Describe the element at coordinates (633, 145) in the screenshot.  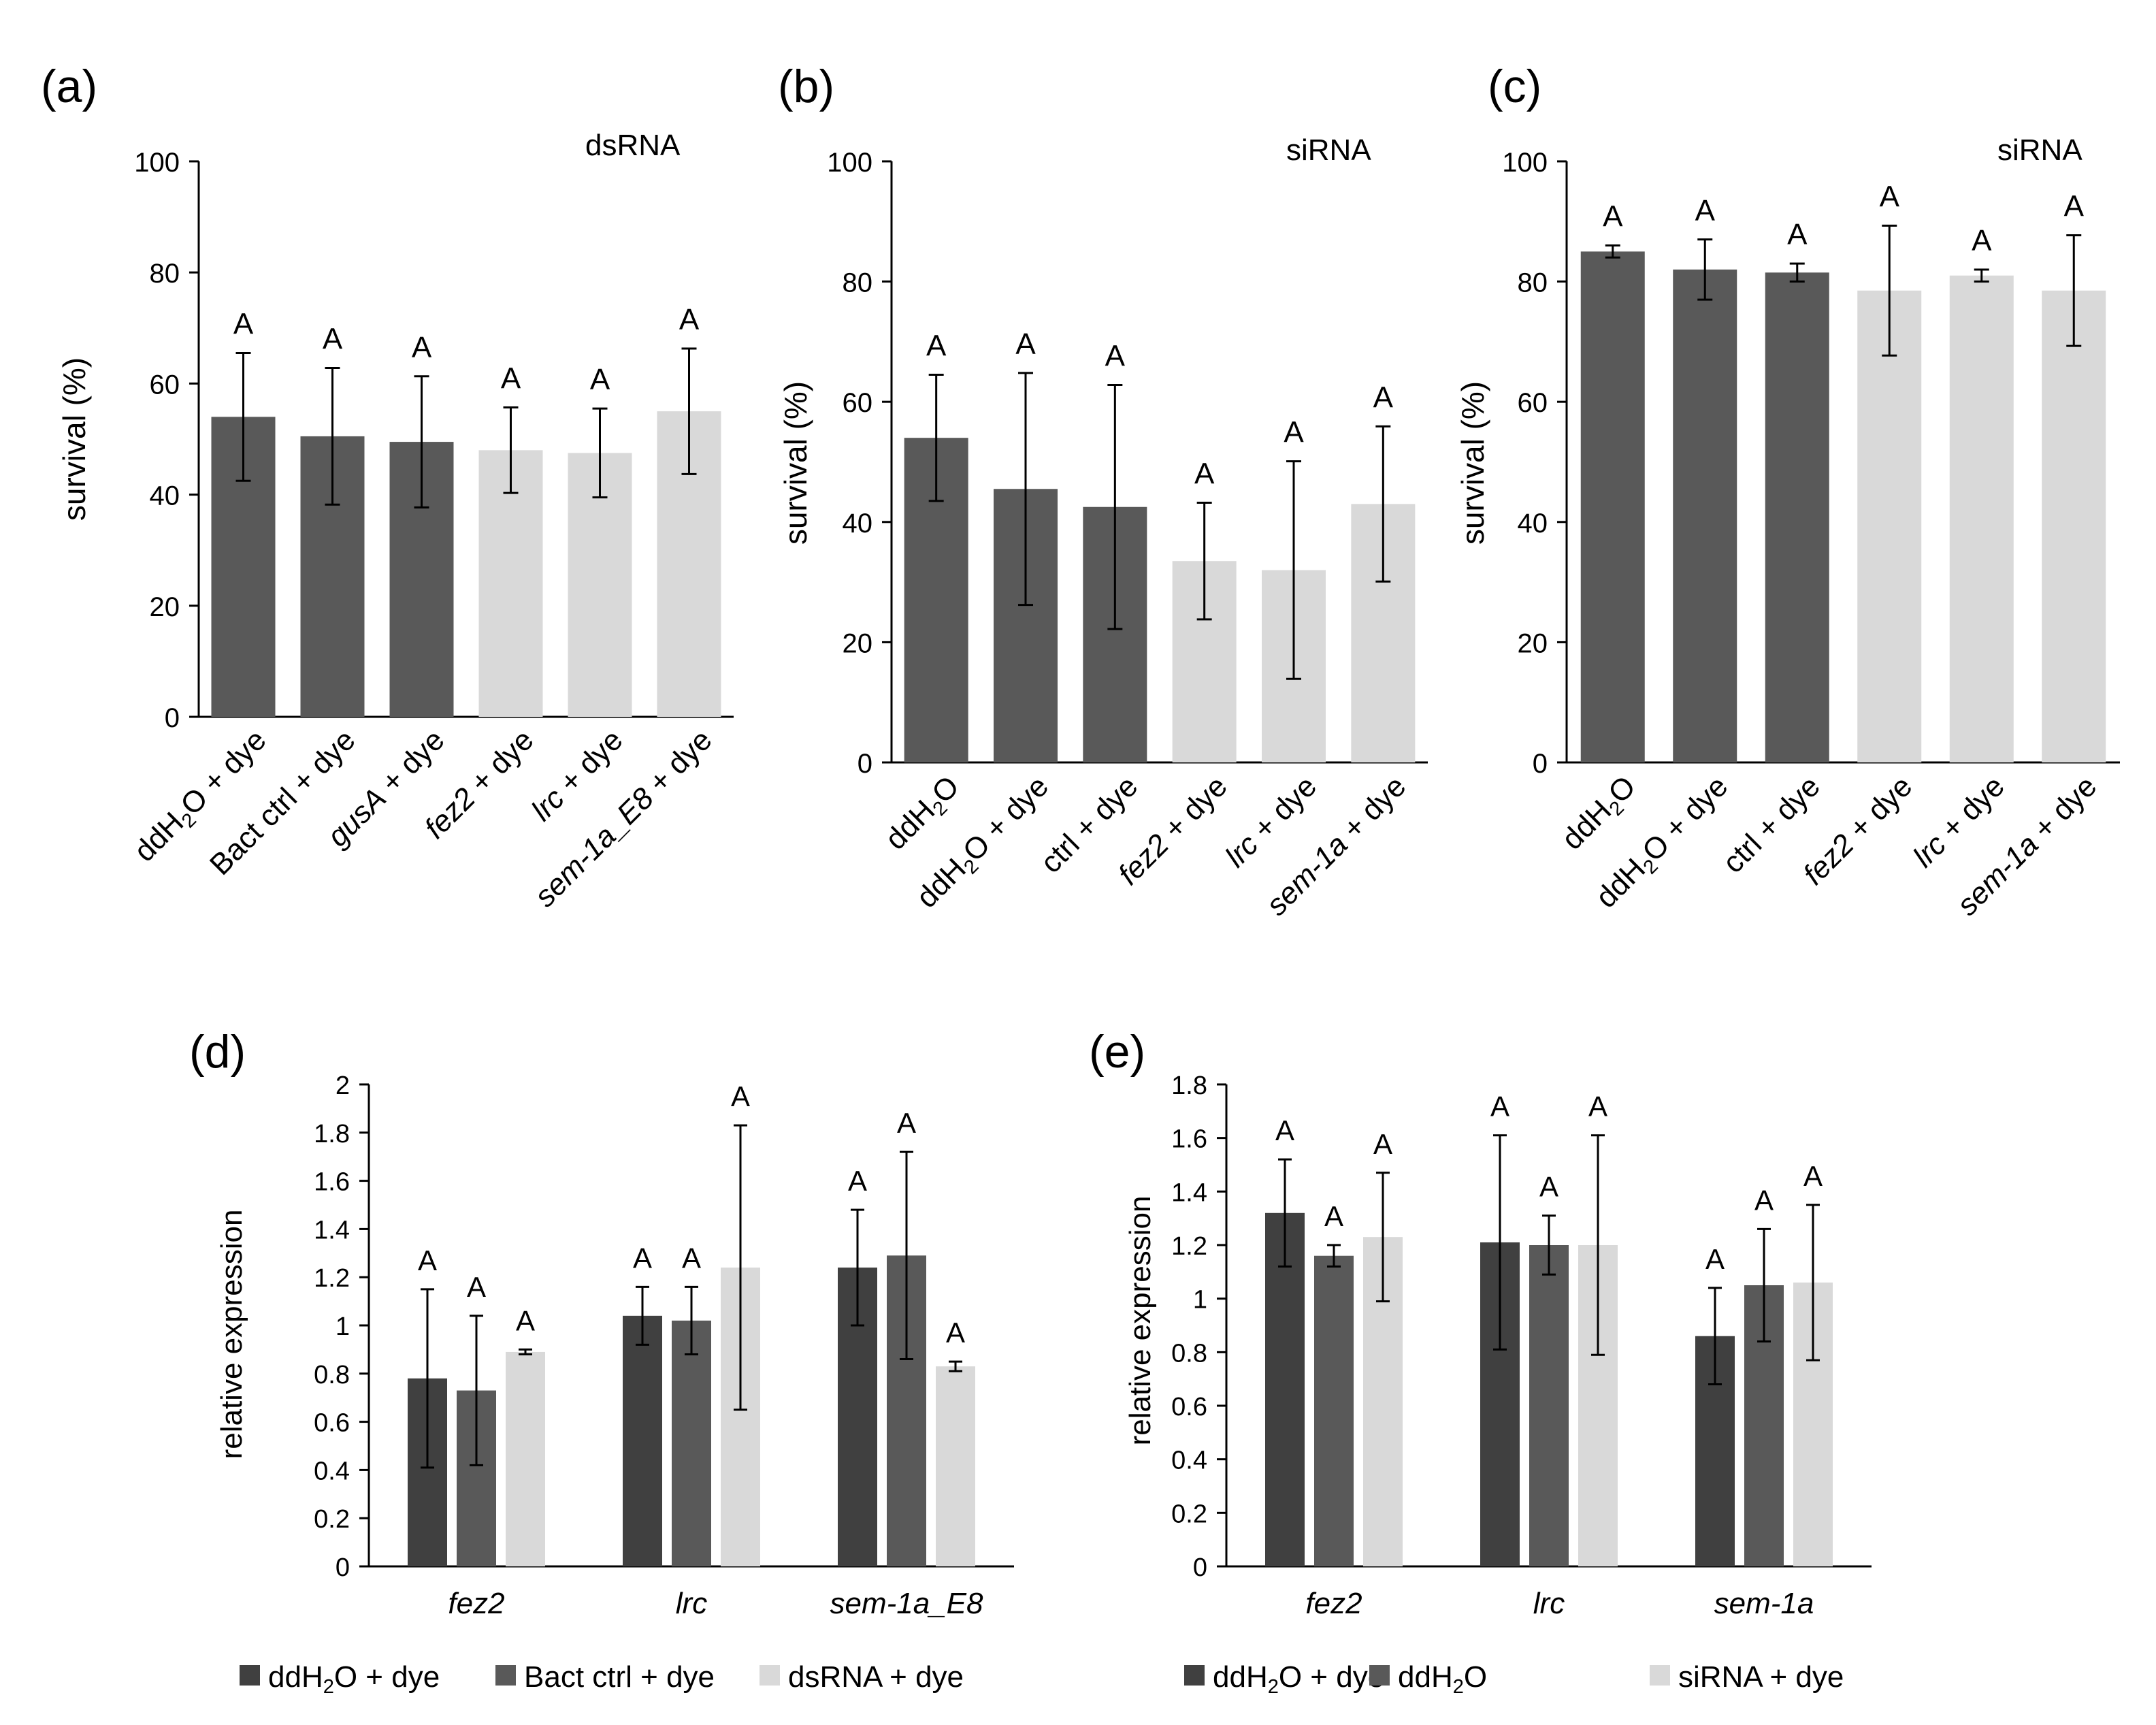
I see `panel-annotation: dsRNA` at that location.